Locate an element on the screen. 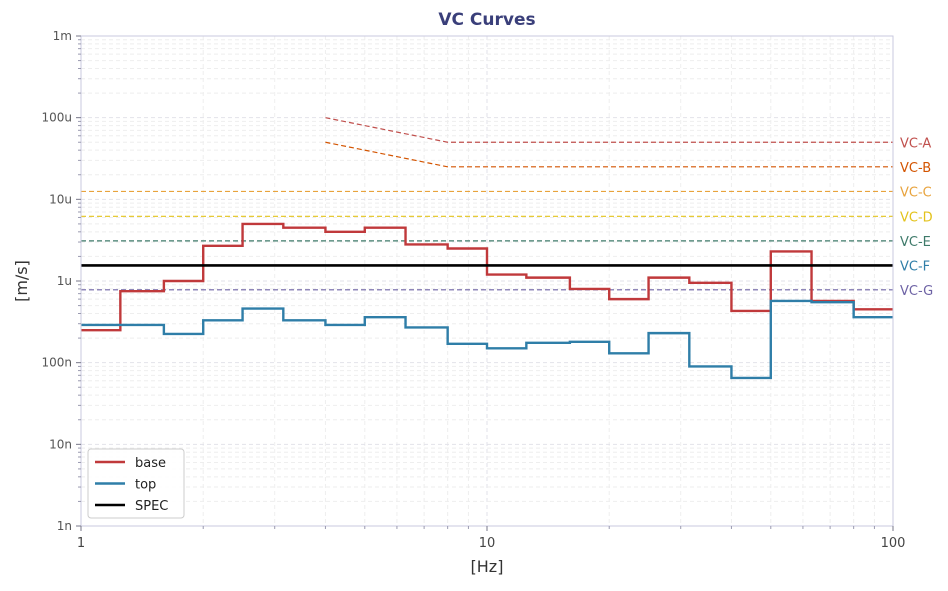  legend-label-spec: SPEC is located at coordinates (151, 506).